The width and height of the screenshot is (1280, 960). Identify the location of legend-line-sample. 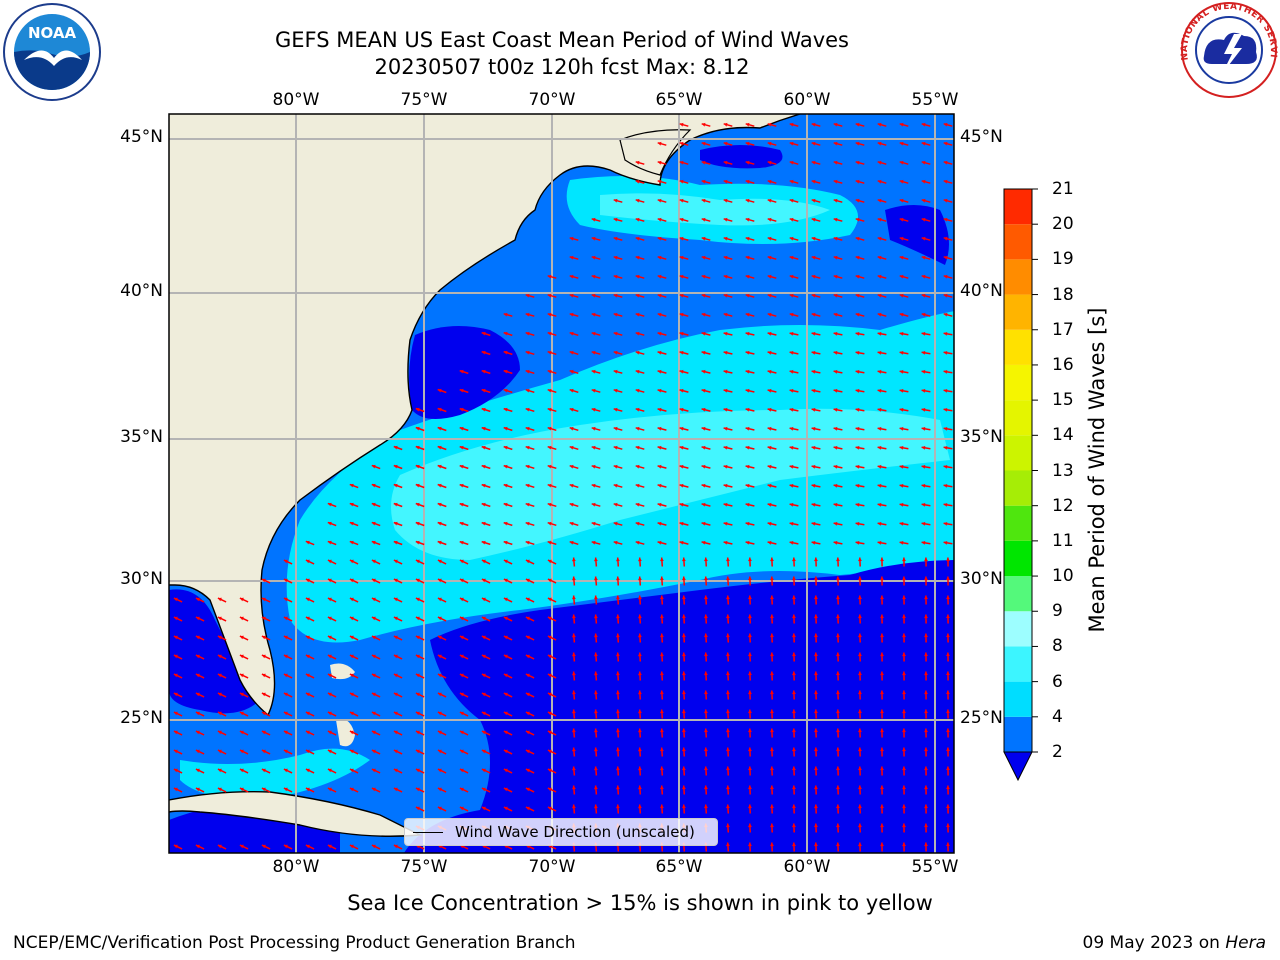
(428, 832).